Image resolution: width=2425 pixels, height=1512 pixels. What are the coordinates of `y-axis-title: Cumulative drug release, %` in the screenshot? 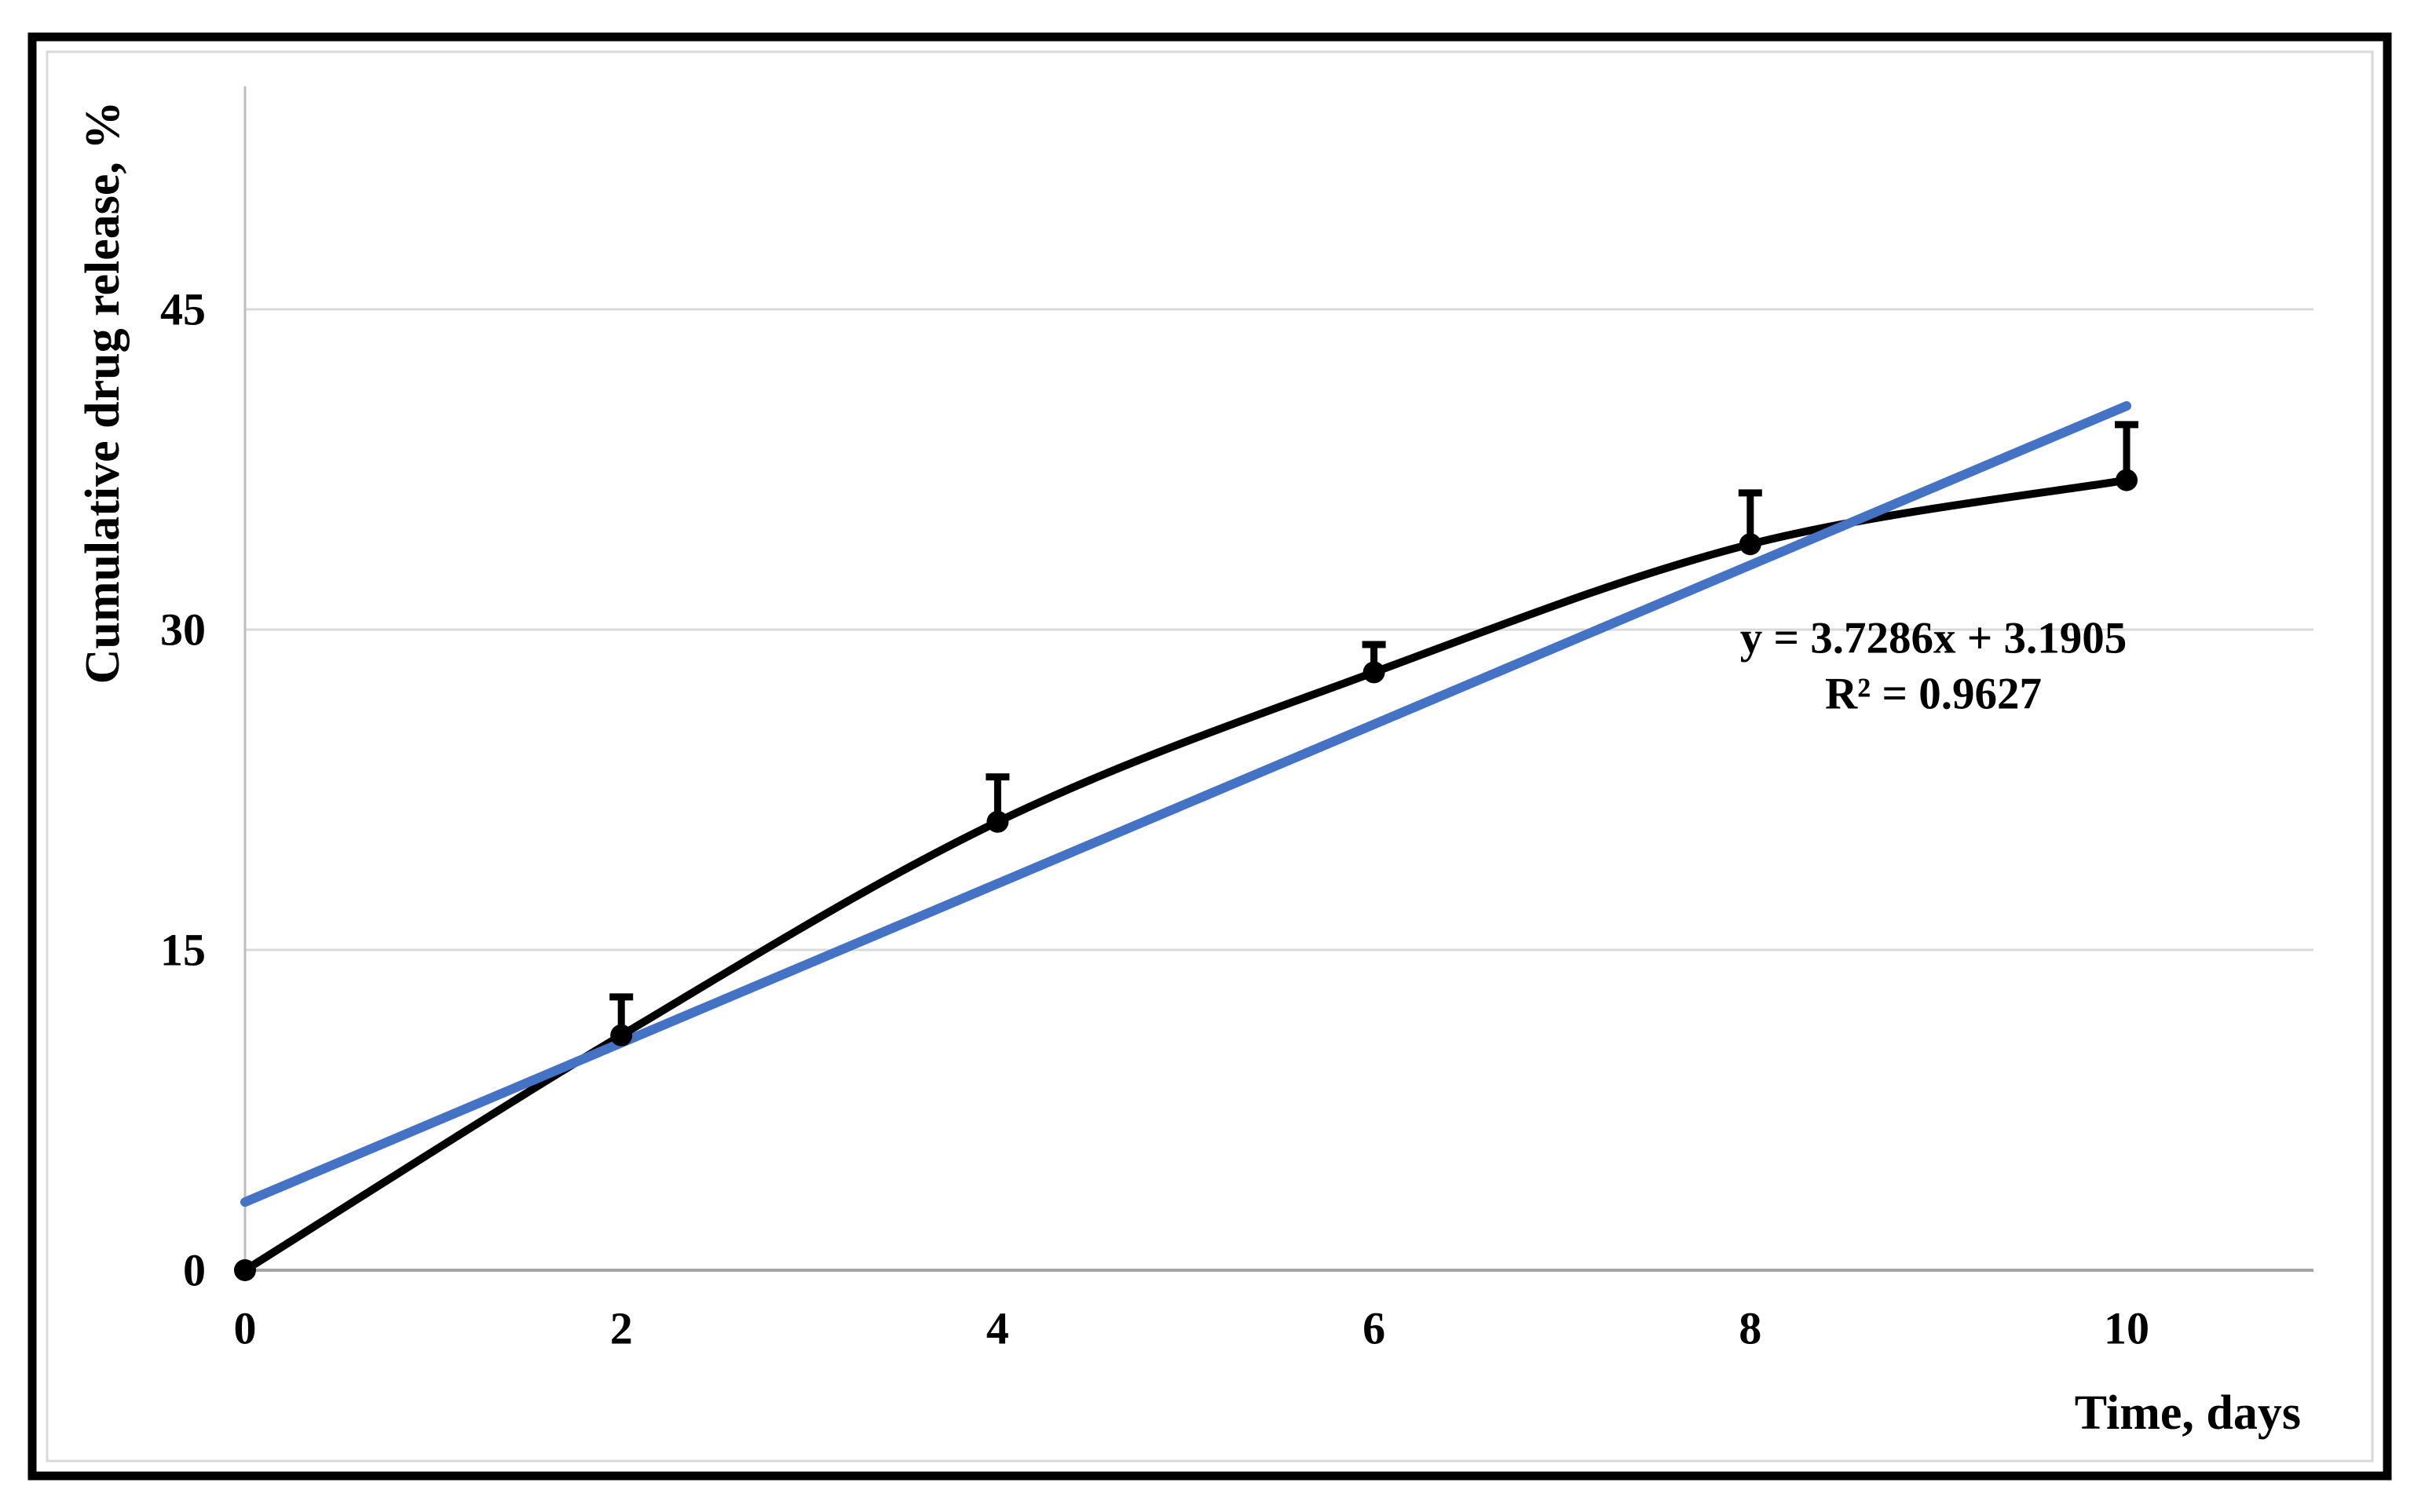 It's located at (103, 393).